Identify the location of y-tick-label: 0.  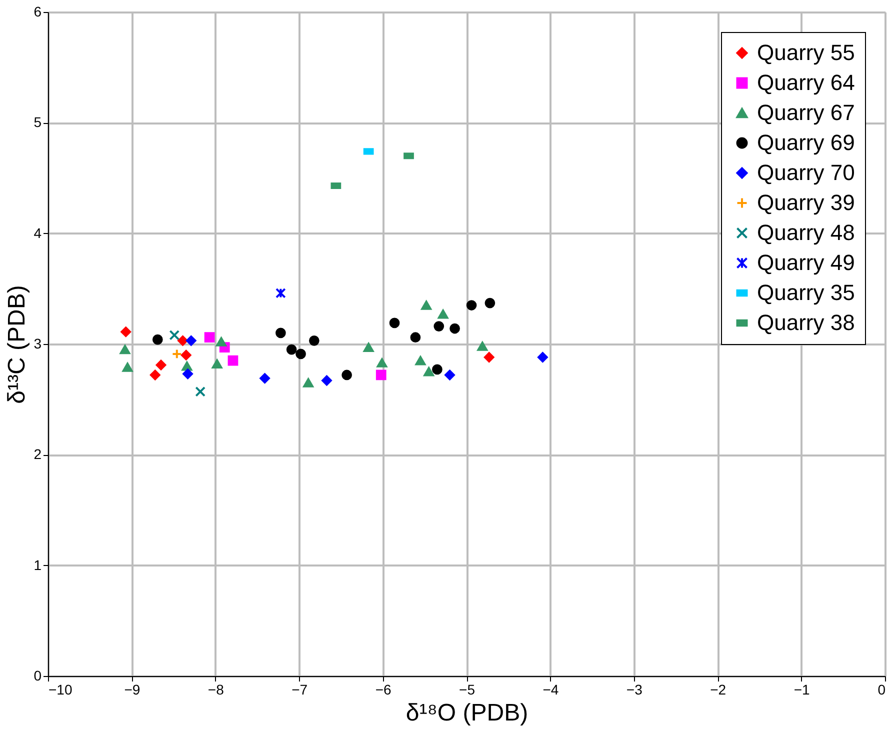
(38, 676).